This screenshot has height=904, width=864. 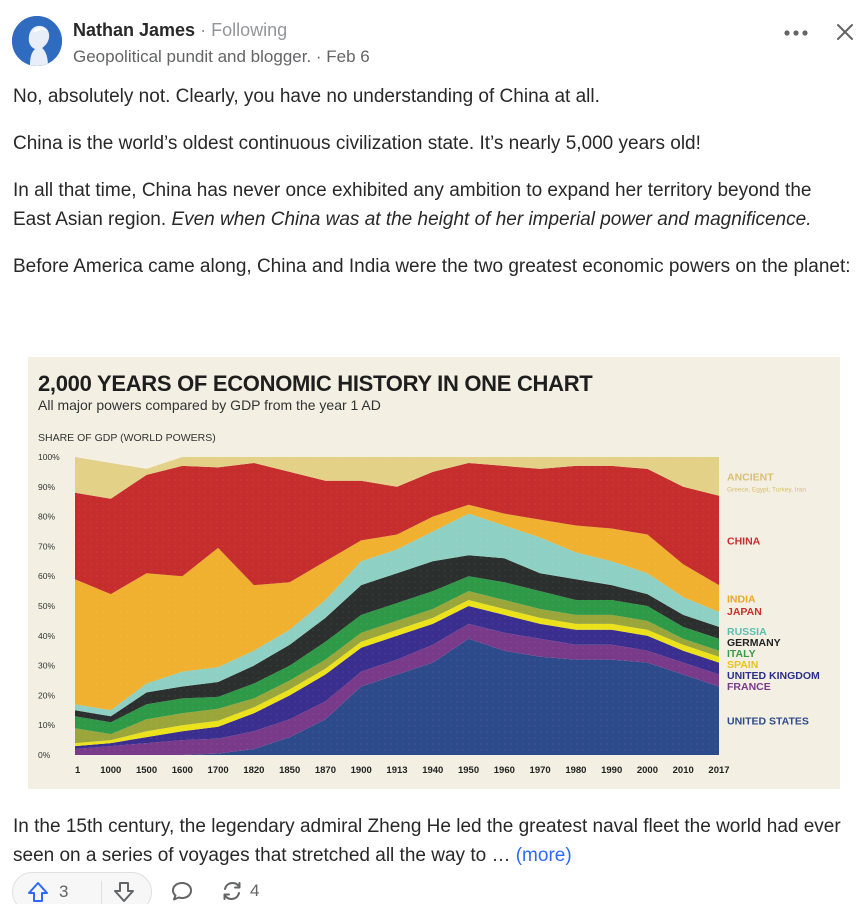 I want to click on more-options-button, so click(x=796, y=33).